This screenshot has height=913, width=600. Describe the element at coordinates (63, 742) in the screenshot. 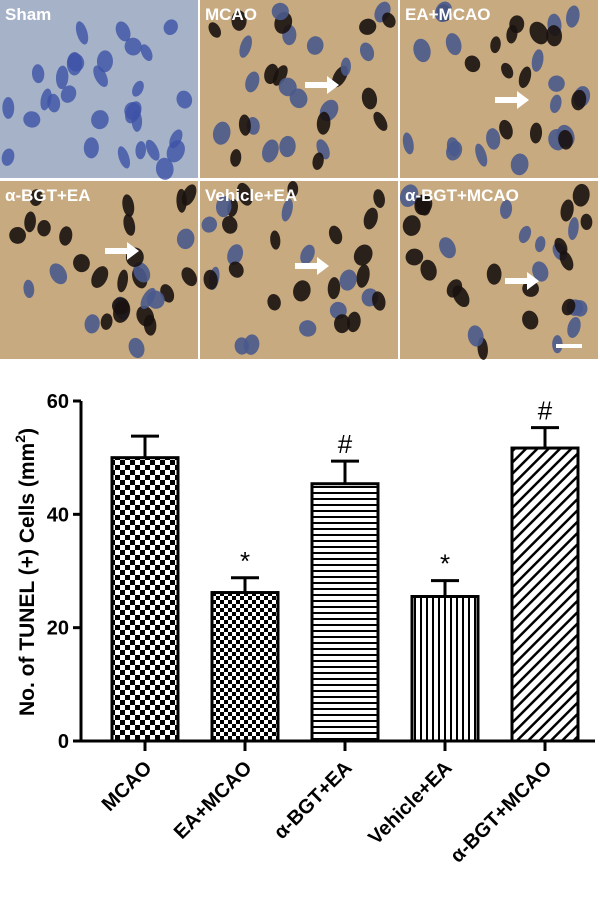

I see `y-tick-label: 0` at that location.